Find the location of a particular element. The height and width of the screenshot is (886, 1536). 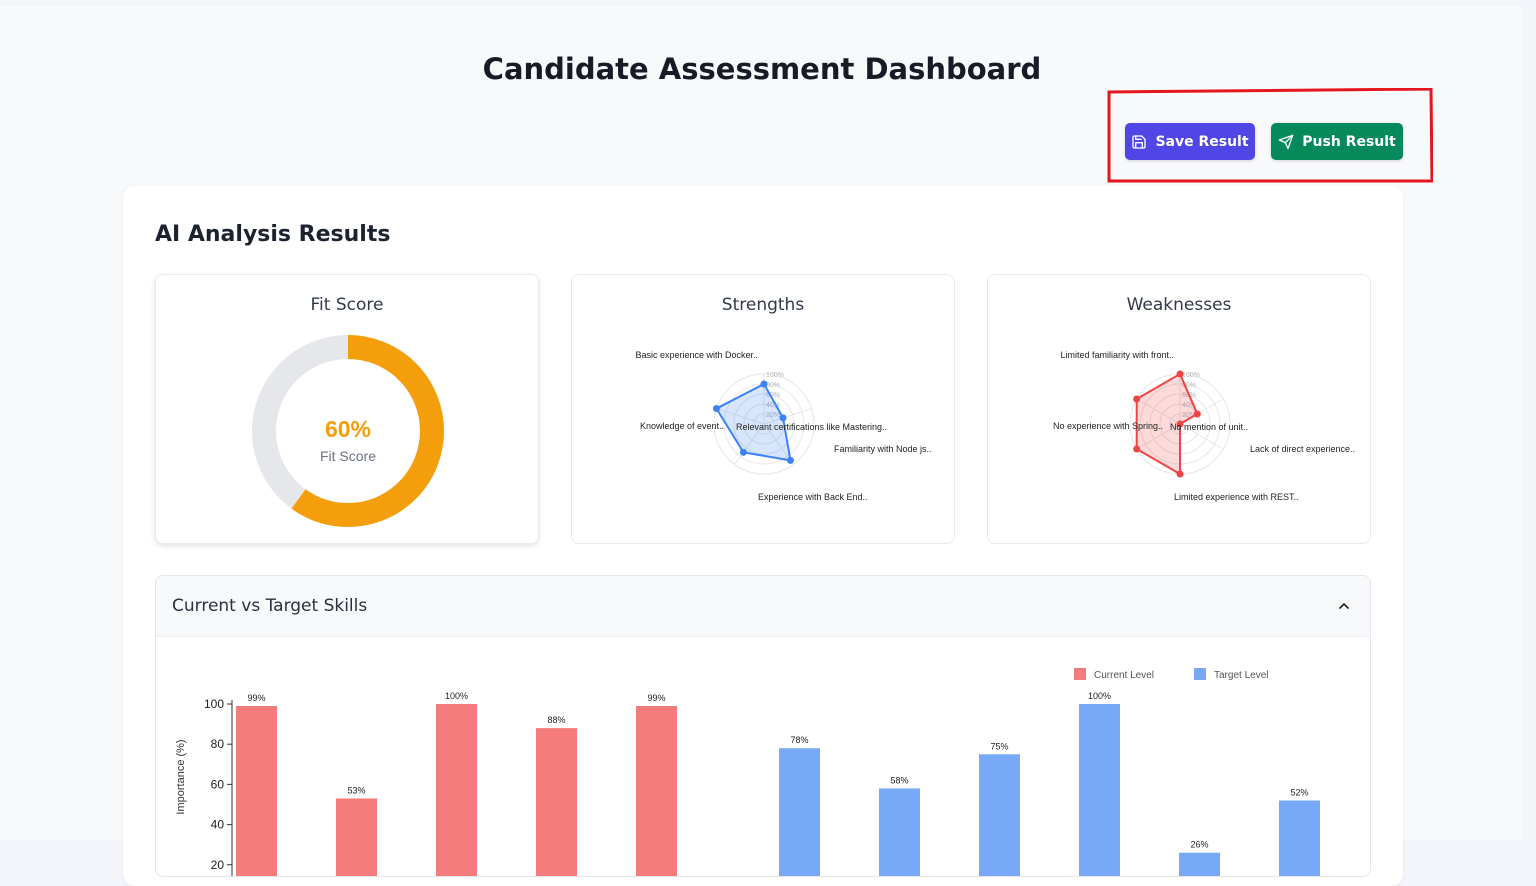

save-result-button: Save Result is located at coordinates (1190, 141).